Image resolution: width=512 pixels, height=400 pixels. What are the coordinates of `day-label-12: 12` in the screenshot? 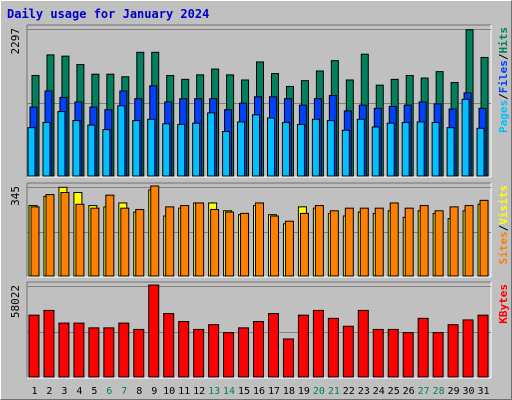 It's located at (199, 391).